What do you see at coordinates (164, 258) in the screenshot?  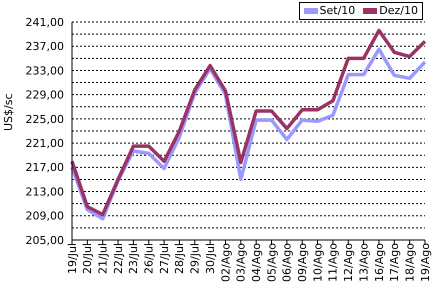 I see `x-tick-label: 27/Jul` at bounding box center [164, 258].